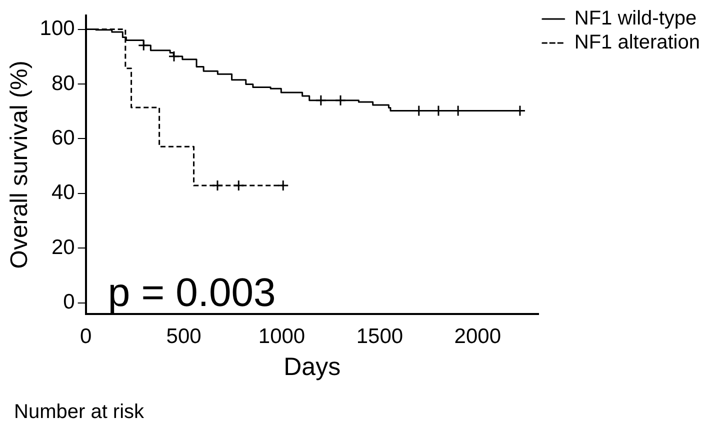 The height and width of the screenshot is (423, 710). Describe the element at coordinates (63, 83) in the screenshot. I see `y-tick-label: 80` at that location.